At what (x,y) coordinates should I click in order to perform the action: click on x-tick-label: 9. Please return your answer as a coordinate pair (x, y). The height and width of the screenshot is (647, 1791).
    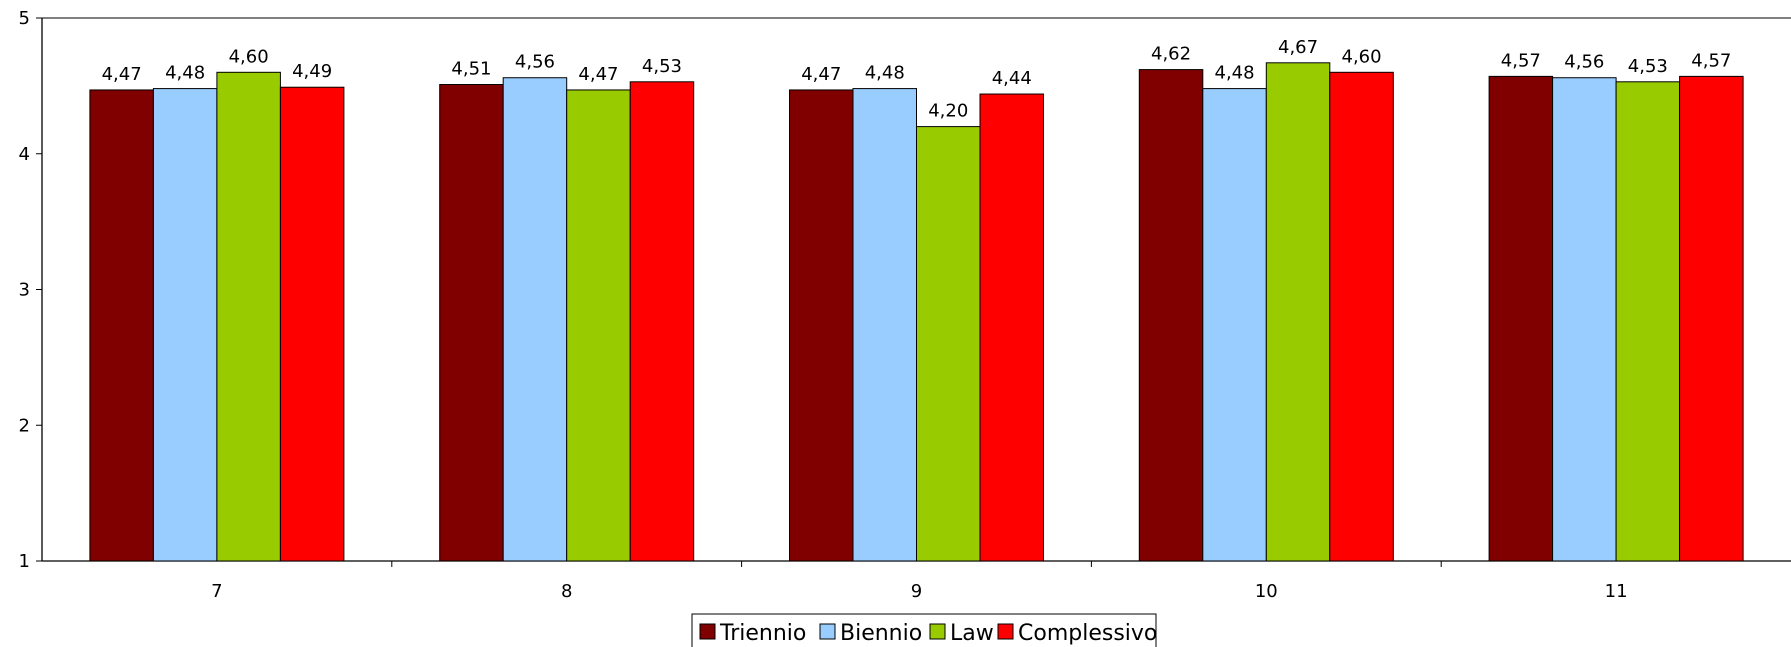
    Looking at the image, I should click on (916, 591).